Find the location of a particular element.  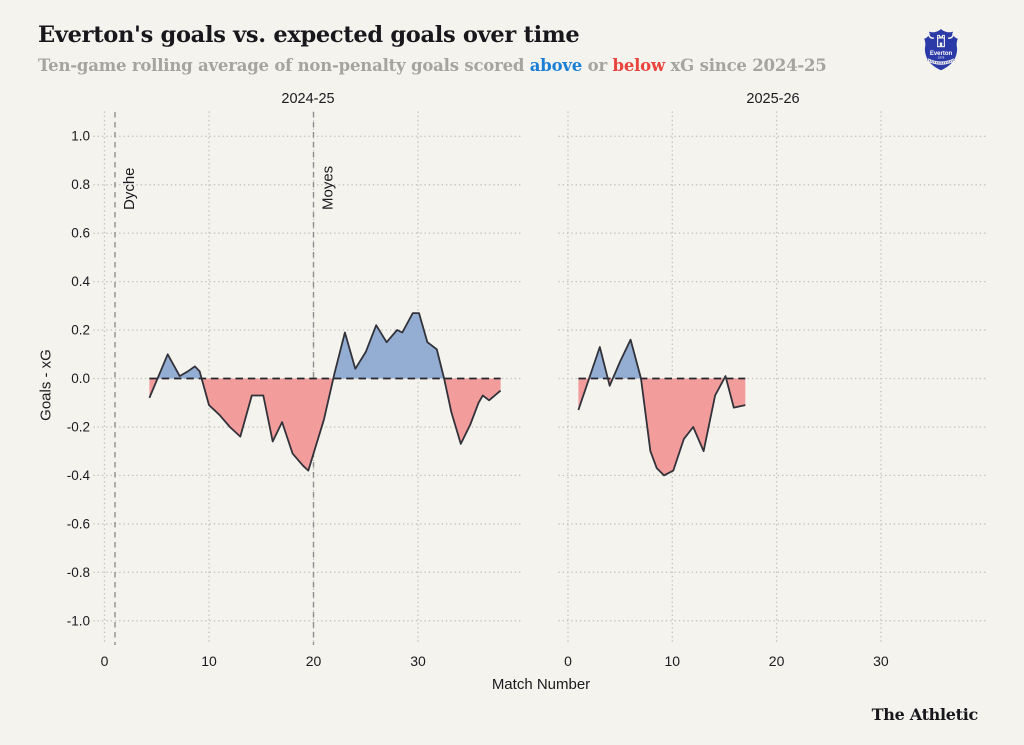

y-tick-label: 0.4 is located at coordinates (80, 281).